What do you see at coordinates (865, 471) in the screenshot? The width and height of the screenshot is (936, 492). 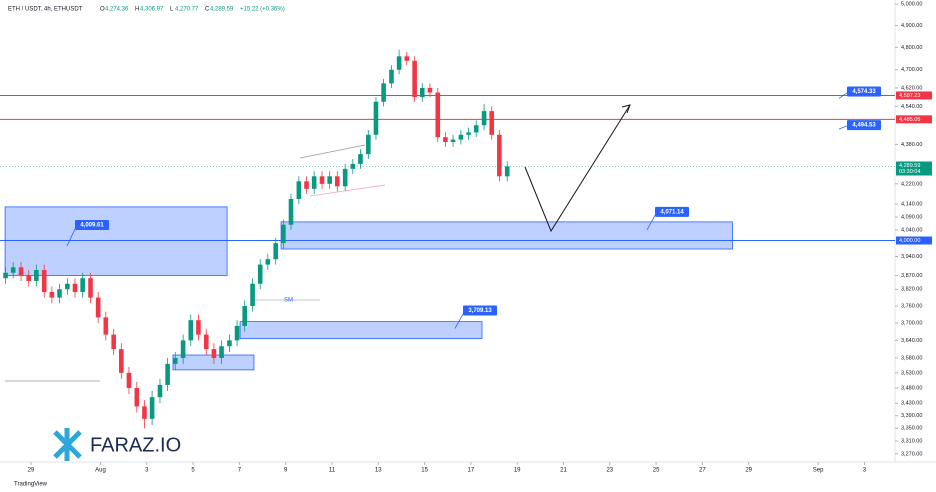 I see `x-tick-label: 3` at bounding box center [865, 471].